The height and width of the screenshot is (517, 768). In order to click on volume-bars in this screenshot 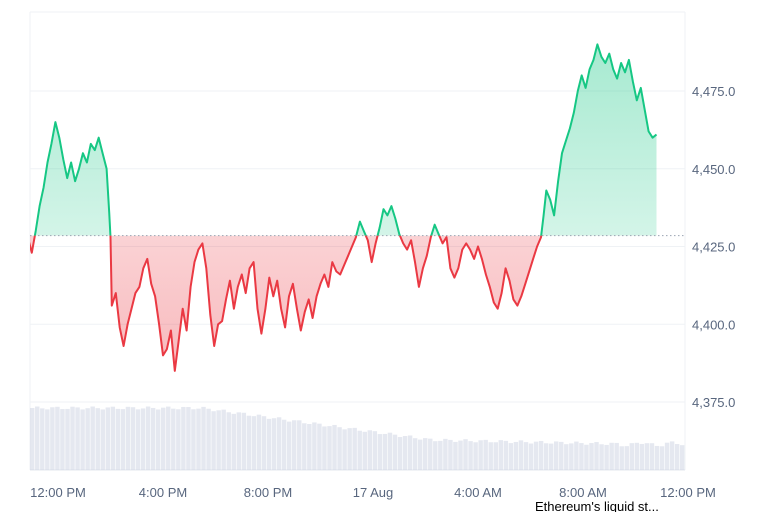, I will do `click(357, 438)`.